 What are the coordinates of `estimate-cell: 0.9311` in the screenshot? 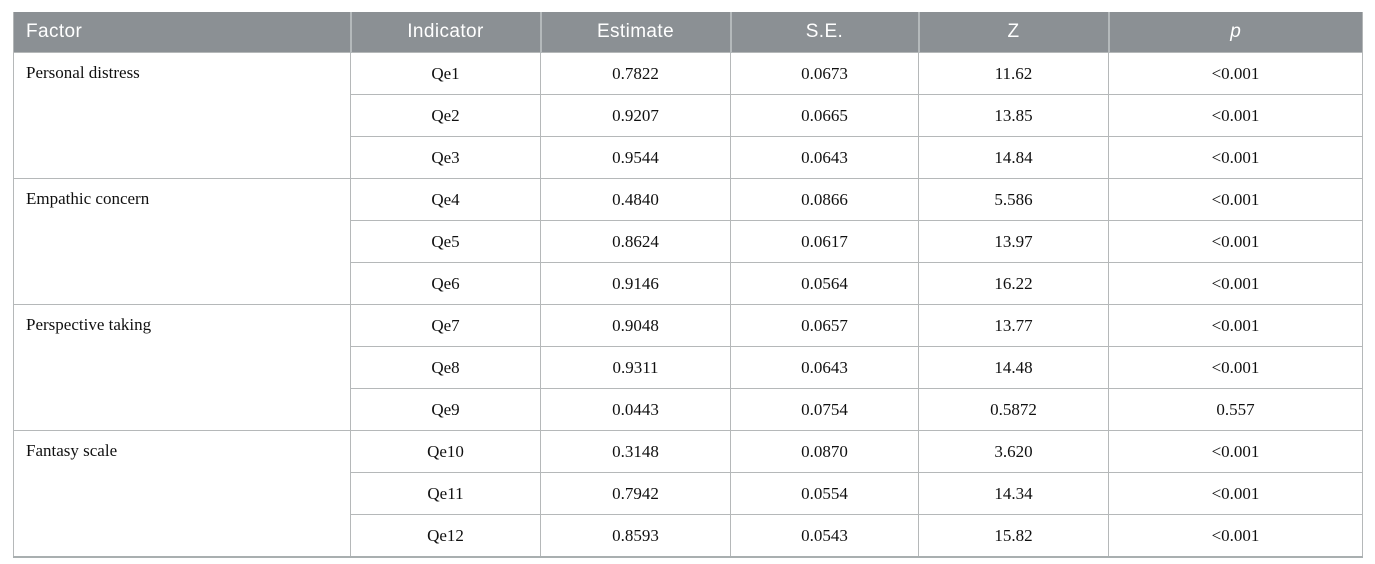 It's located at (635, 367).